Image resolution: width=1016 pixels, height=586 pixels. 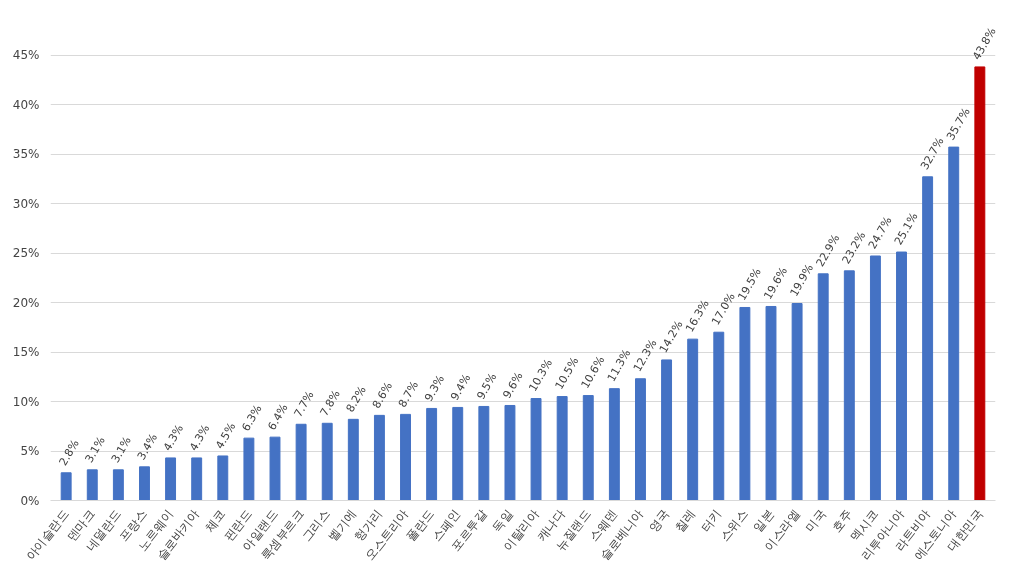 What do you see at coordinates (26, 154) in the screenshot?
I see `y-tick-label: 35%` at bounding box center [26, 154].